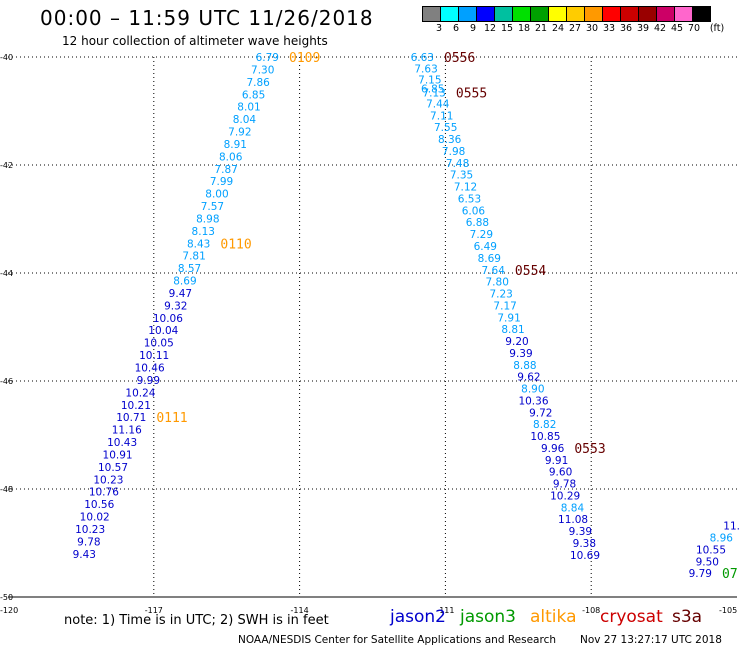  Describe the element at coordinates (456, 28) in the screenshot. I see `legend-label: 6` at that location.